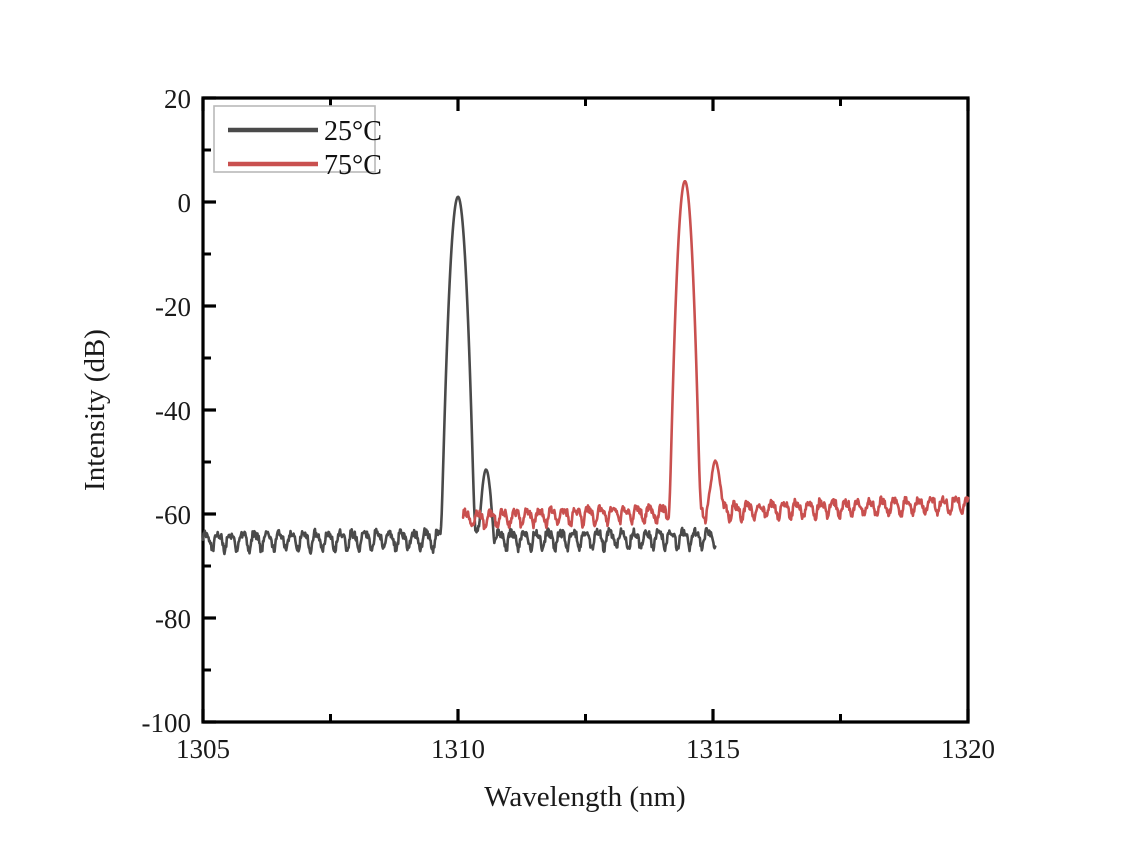 This screenshot has width=1126, height=862. What do you see at coordinates (173, 307) in the screenshot?
I see `y-tick-label: -20` at bounding box center [173, 307].